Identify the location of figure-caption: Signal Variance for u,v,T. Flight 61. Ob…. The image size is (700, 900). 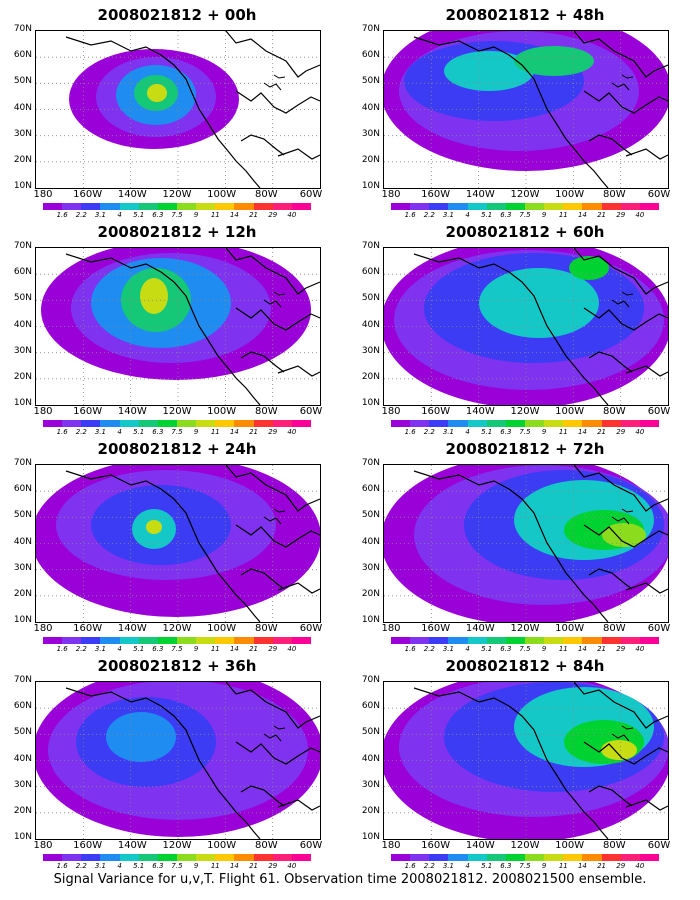
(350, 879).